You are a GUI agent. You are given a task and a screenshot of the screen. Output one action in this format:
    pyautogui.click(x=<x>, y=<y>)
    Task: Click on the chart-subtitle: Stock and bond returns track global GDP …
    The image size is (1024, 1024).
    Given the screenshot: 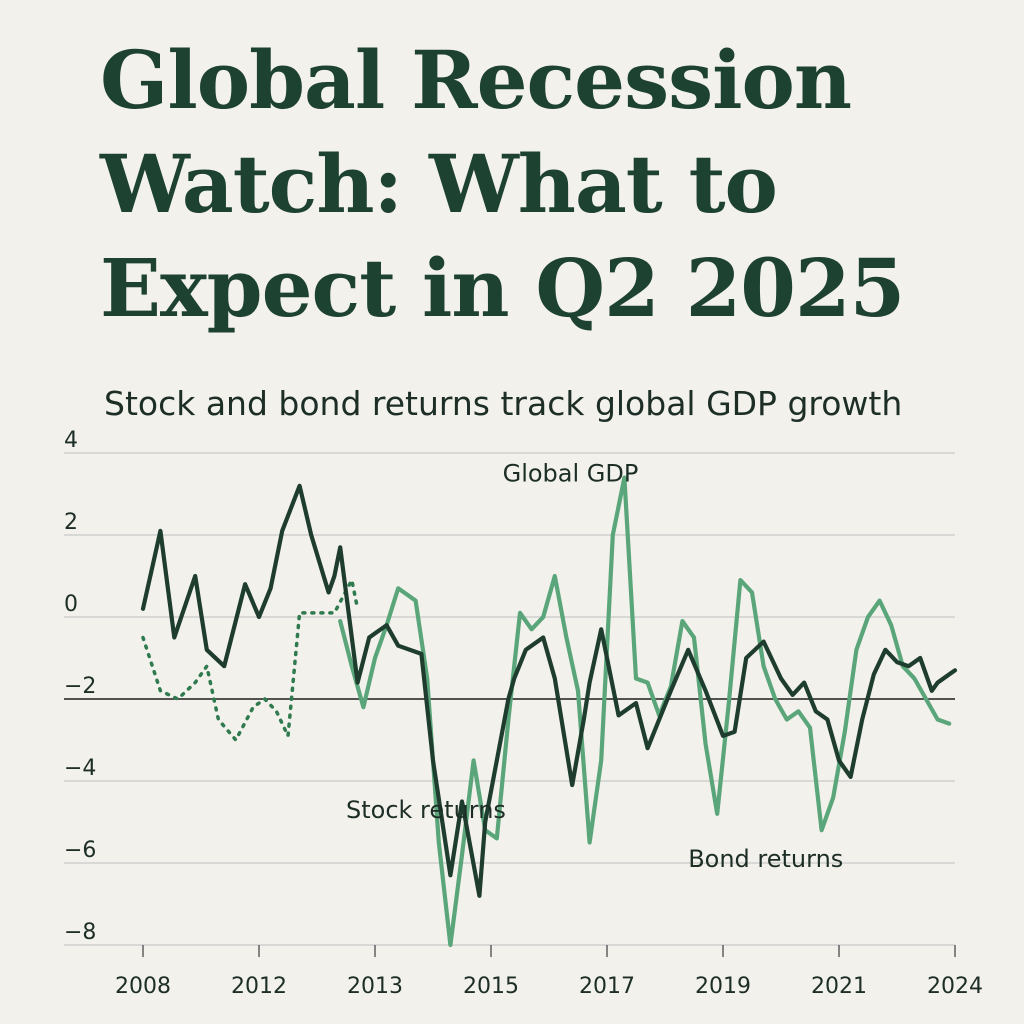 What is the action you would take?
    pyautogui.click(x=503, y=403)
    